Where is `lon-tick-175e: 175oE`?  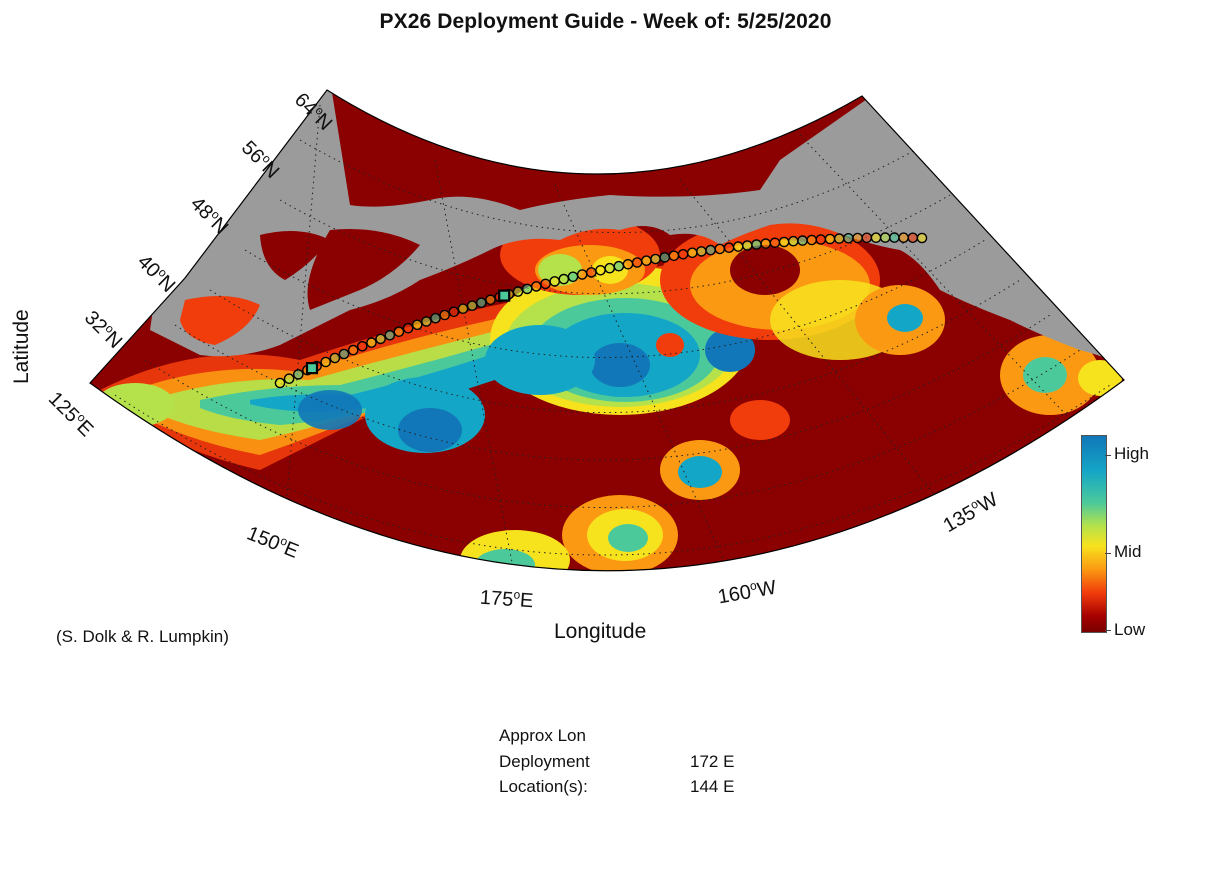 lon-tick-175e: 175oE is located at coordinates (507, 599).